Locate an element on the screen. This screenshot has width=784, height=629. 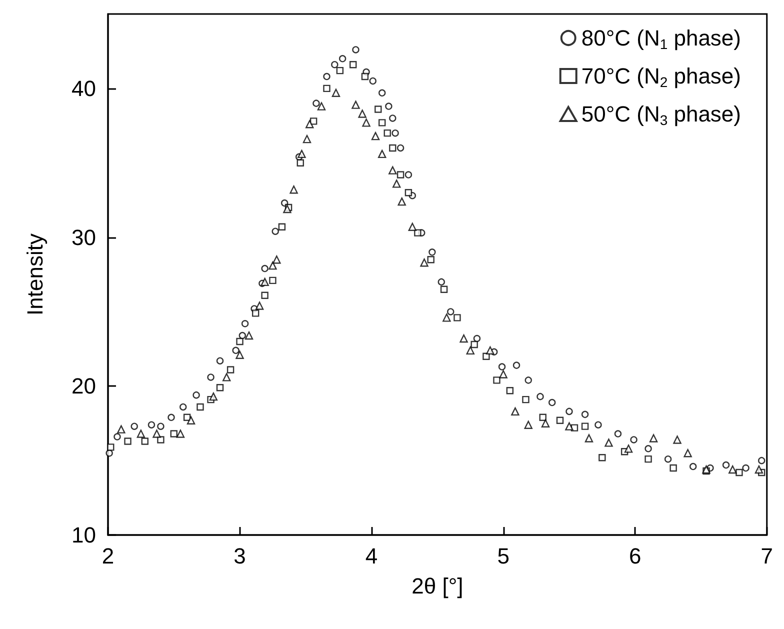
x-tick-label: 7 is located at coordinates (767, 556).